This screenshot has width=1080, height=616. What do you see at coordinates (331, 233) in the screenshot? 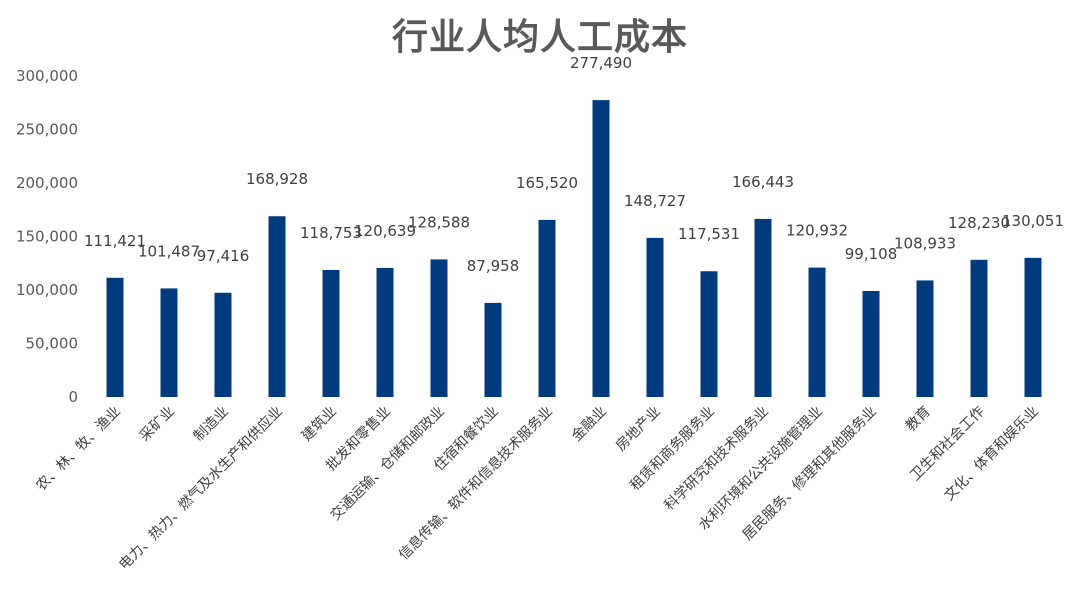
I see `data-label: 118,753` at bounding box center [331, 233].